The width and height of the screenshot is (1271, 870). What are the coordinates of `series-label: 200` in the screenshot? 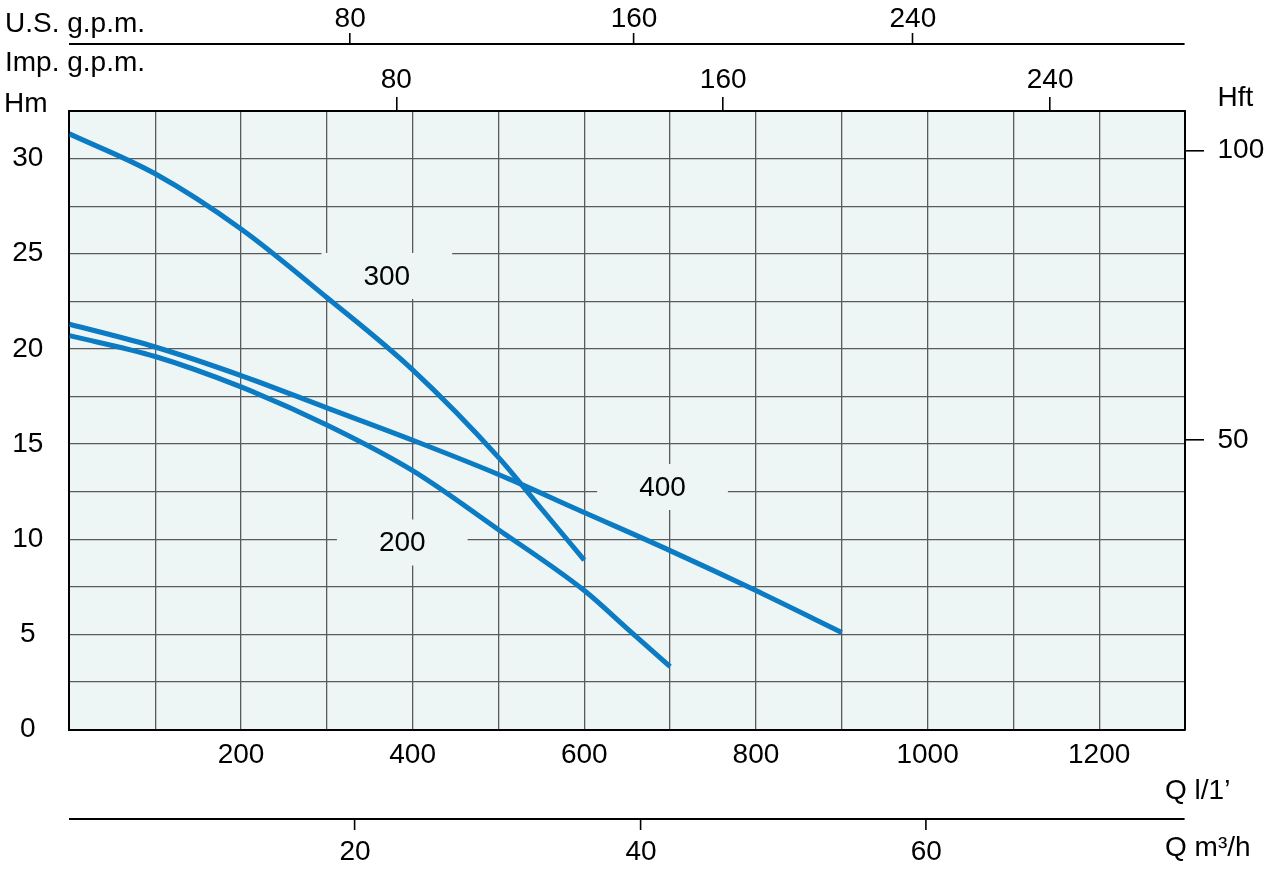 It's located at (402, 542).